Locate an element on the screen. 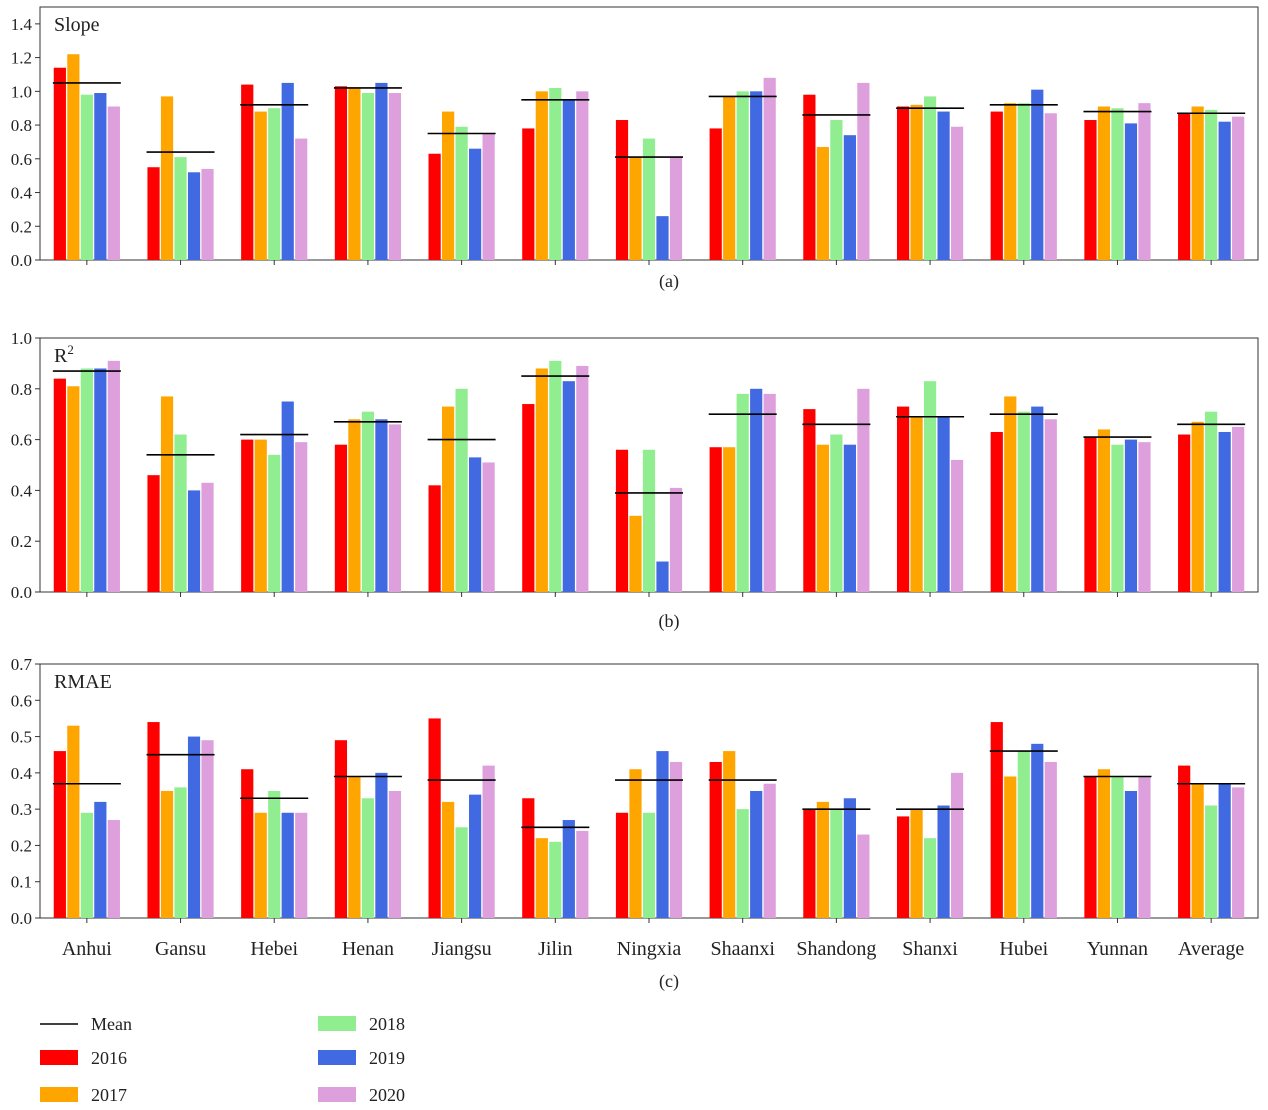 Image resolution: width=1268 pixels, height=1110 pixels. legend-label-2017: 2017 is located at coordinates (109, 1095).